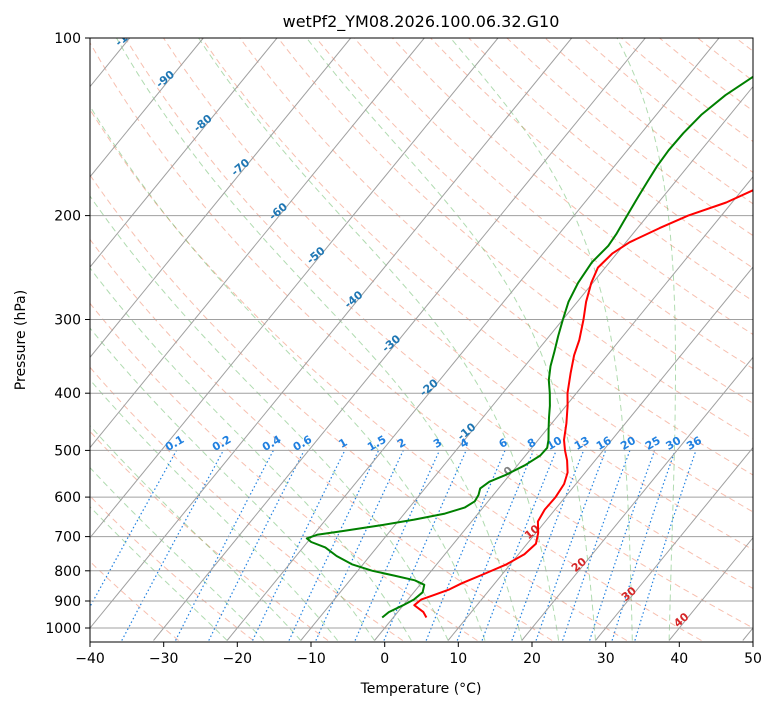  Describe the element at coordinates (67, 39) in the screenshot. I see `y-tick-label: 100` at that location.